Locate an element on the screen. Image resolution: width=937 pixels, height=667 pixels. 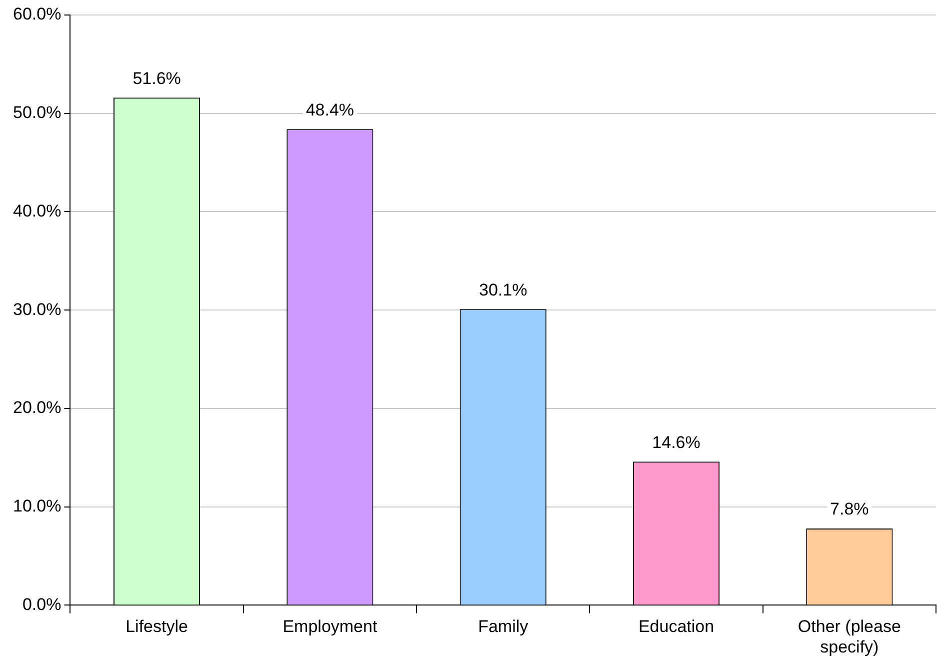
y-tick-label: 50.0% is located at coordinates (37, 112).